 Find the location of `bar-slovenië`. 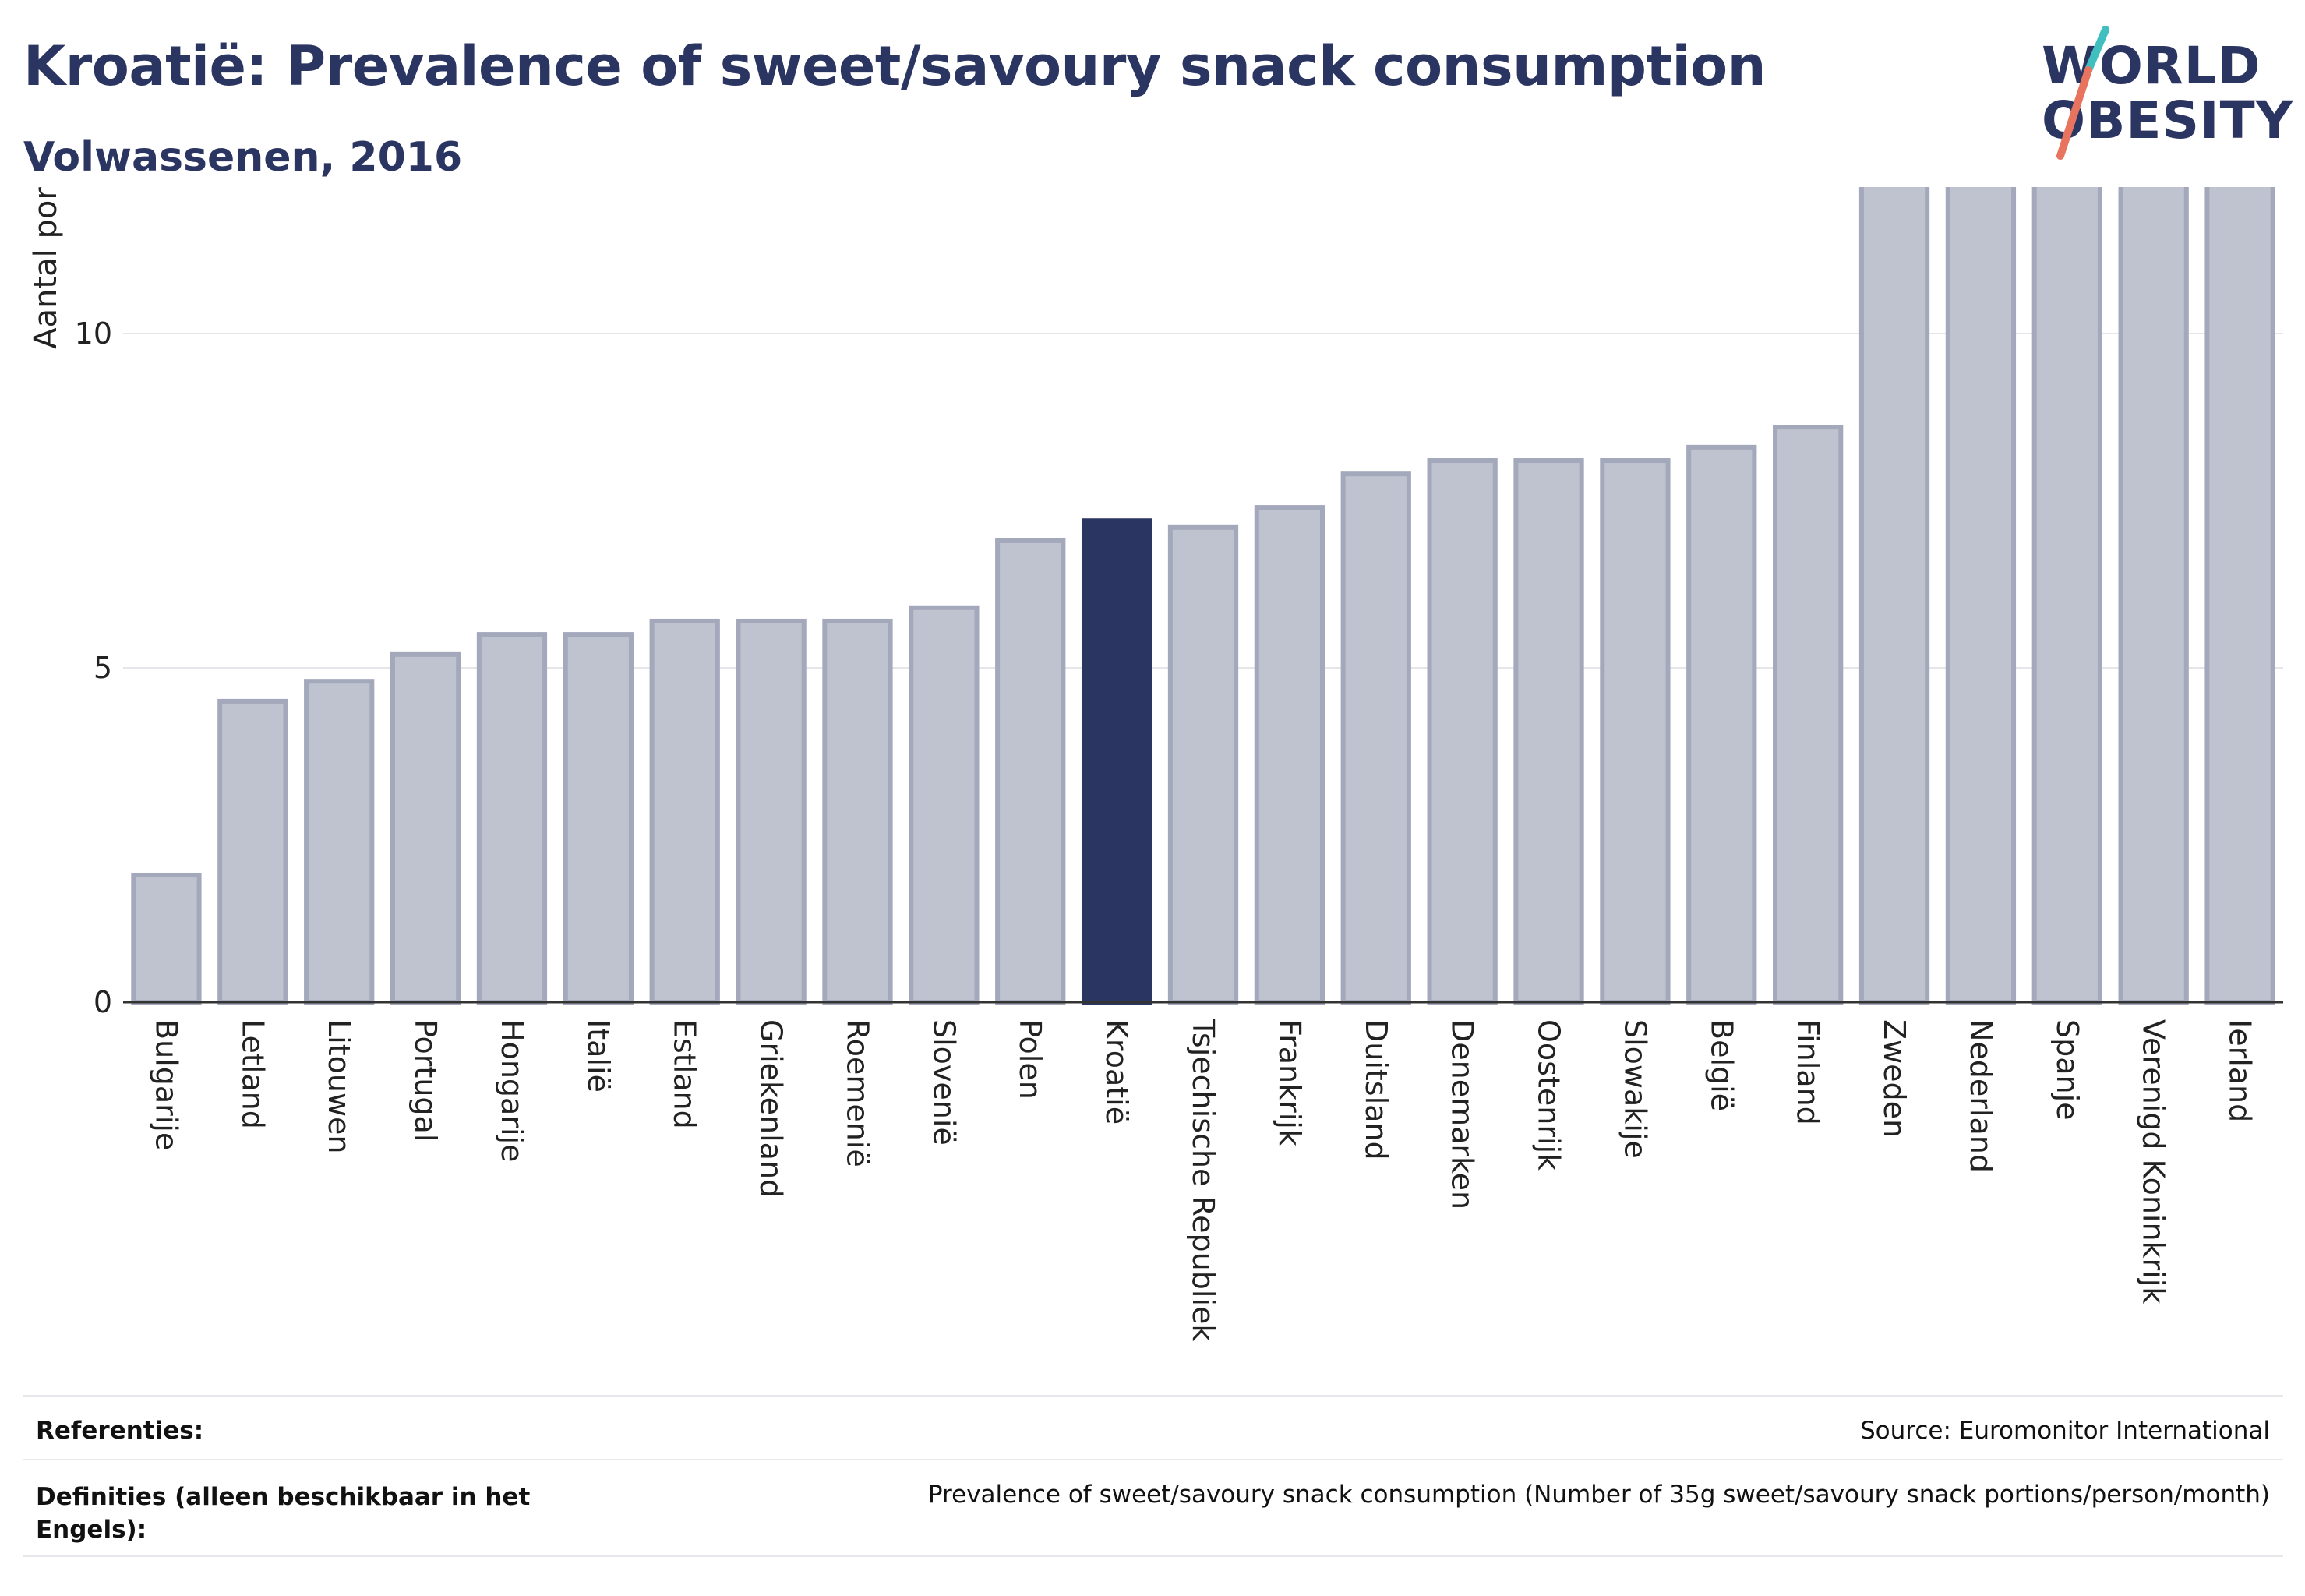

bar-slovenië is located at coordinates (944, 805).